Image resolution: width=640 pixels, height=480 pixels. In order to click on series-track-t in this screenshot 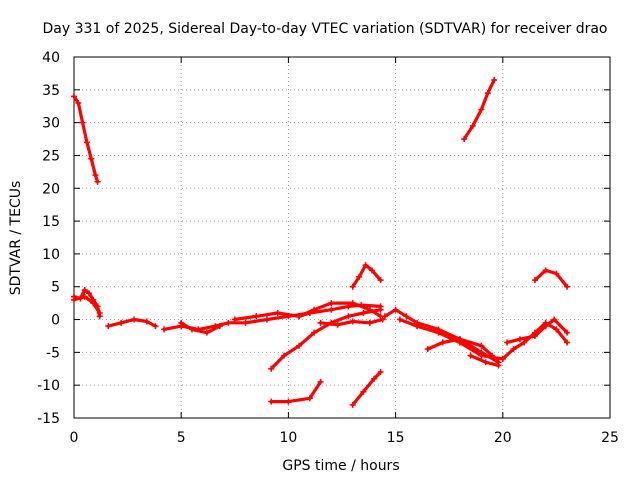, I will do `click(296, 392)`.